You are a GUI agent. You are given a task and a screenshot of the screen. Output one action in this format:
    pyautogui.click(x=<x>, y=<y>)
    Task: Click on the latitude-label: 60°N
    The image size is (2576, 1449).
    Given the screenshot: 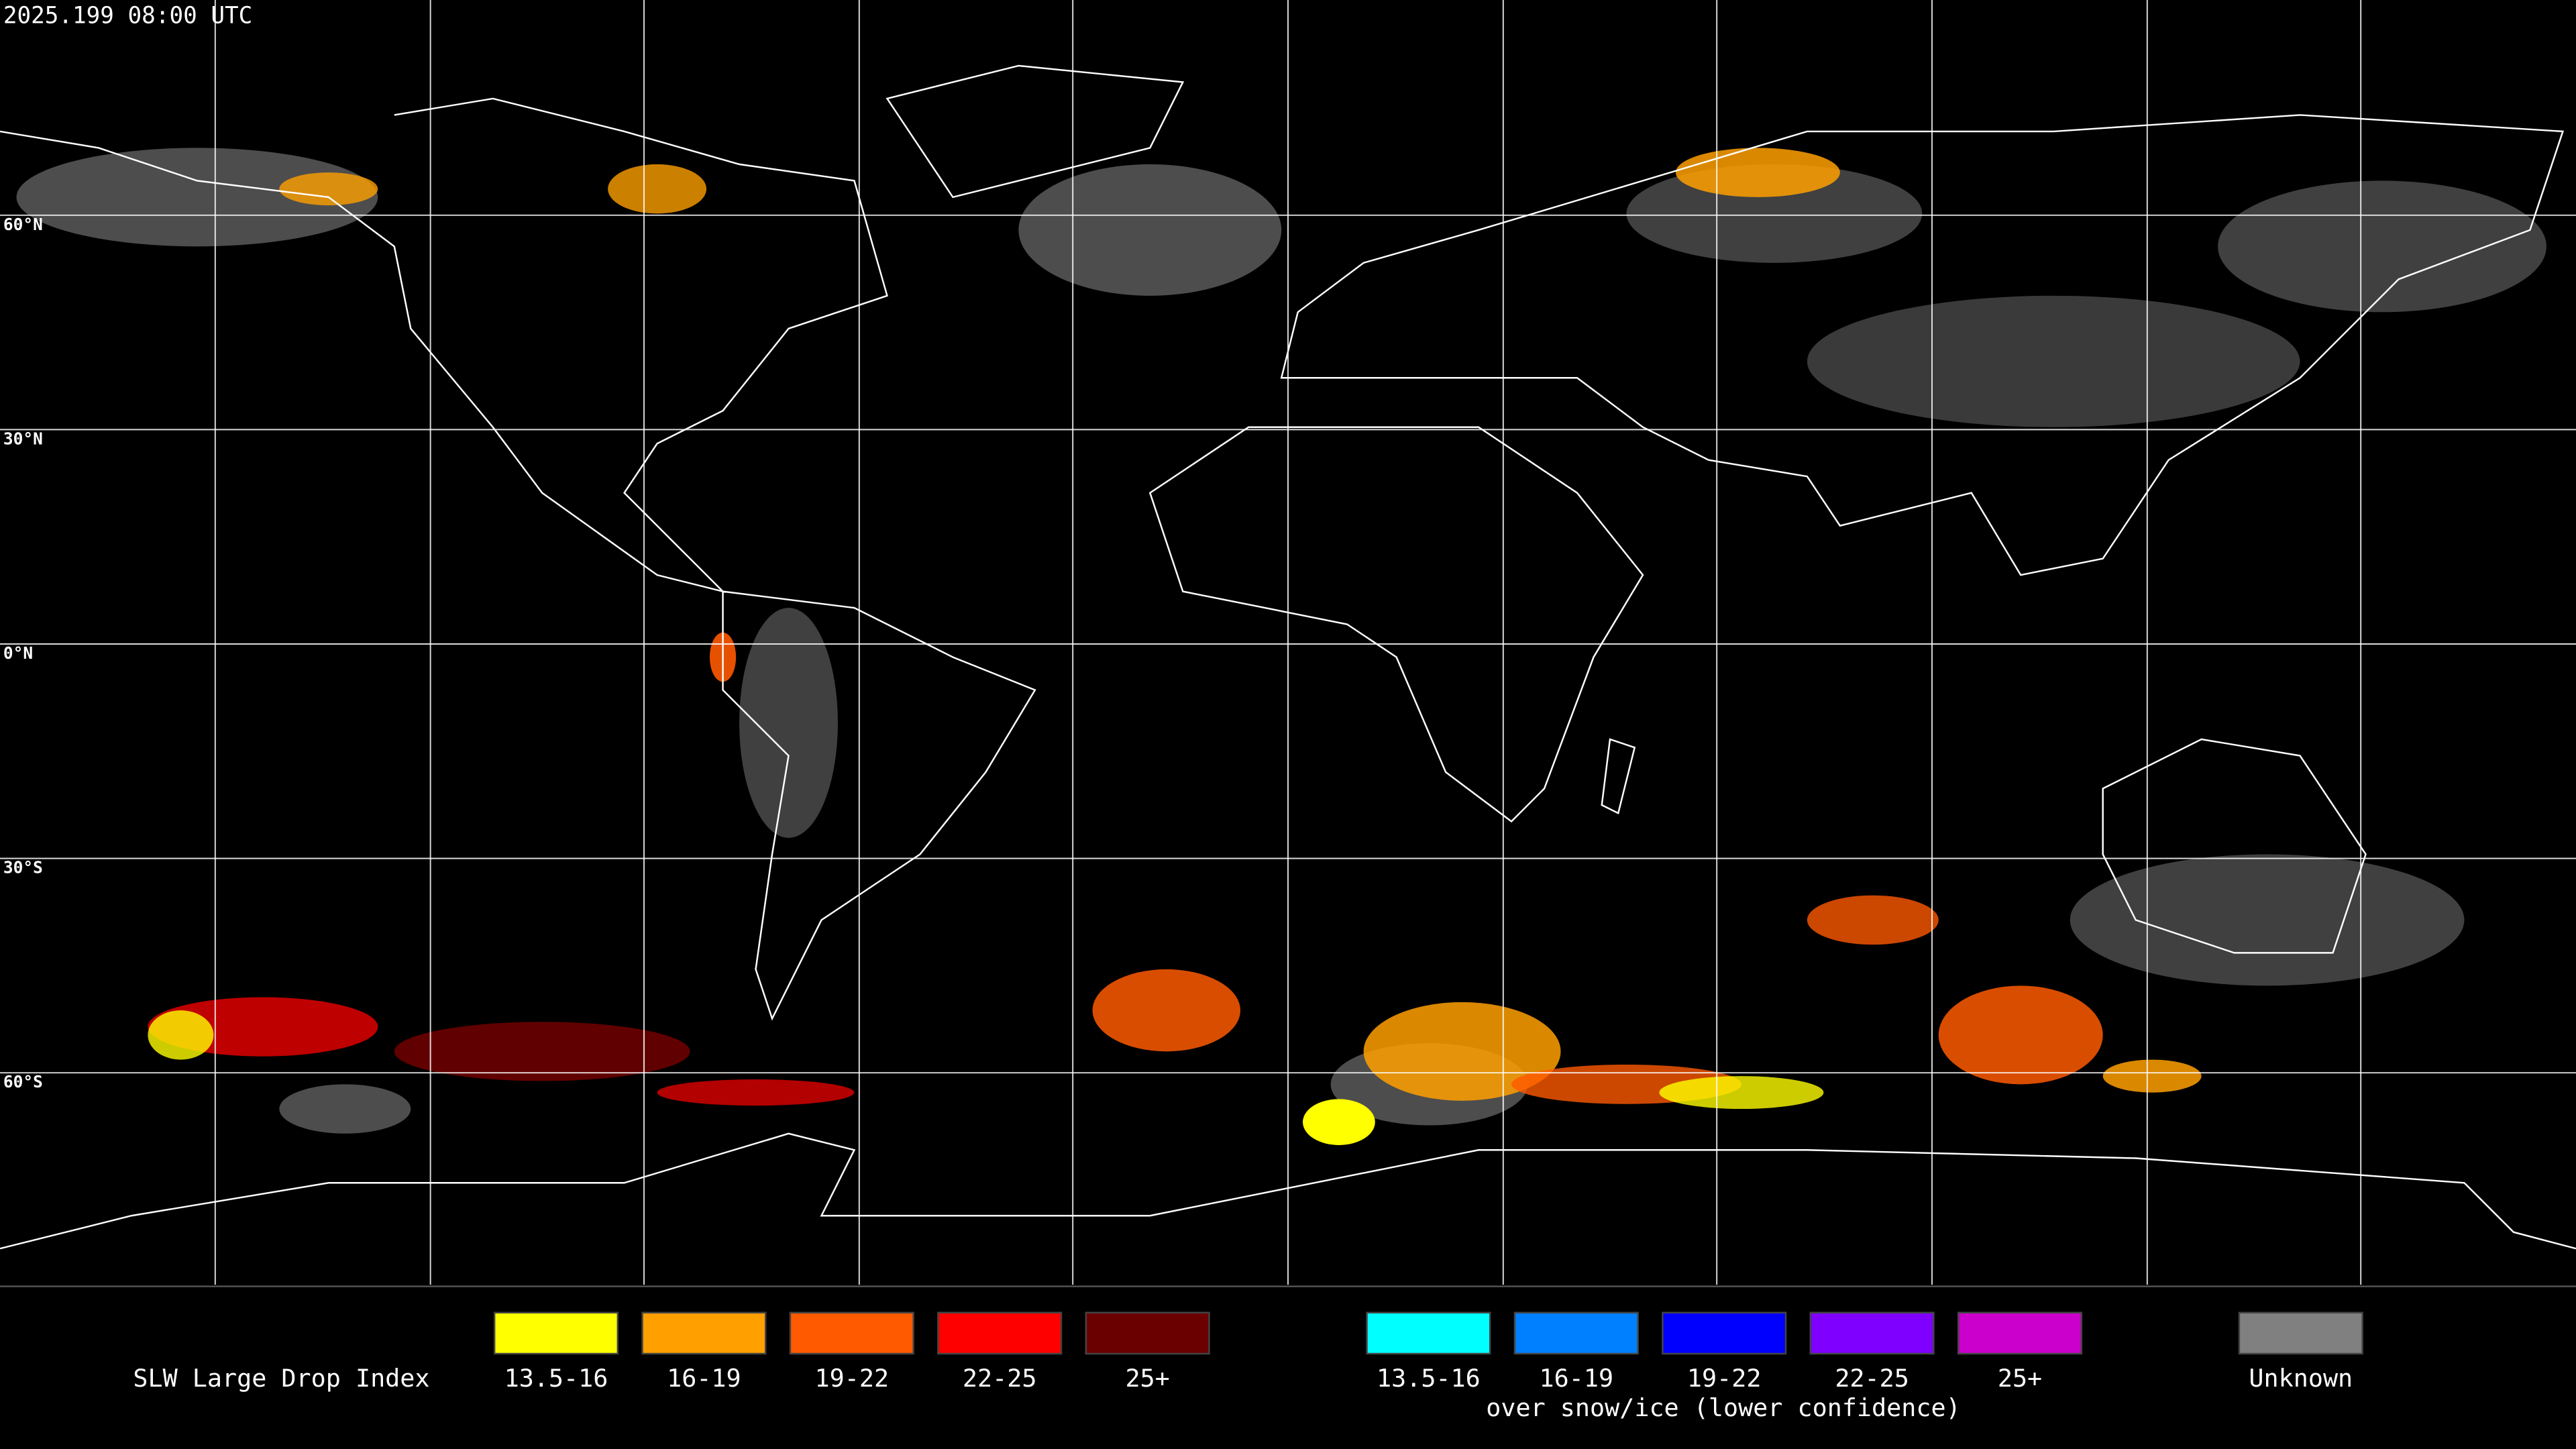 What is the action you would take?
    pyautogui.click(x=23, y=224)
    